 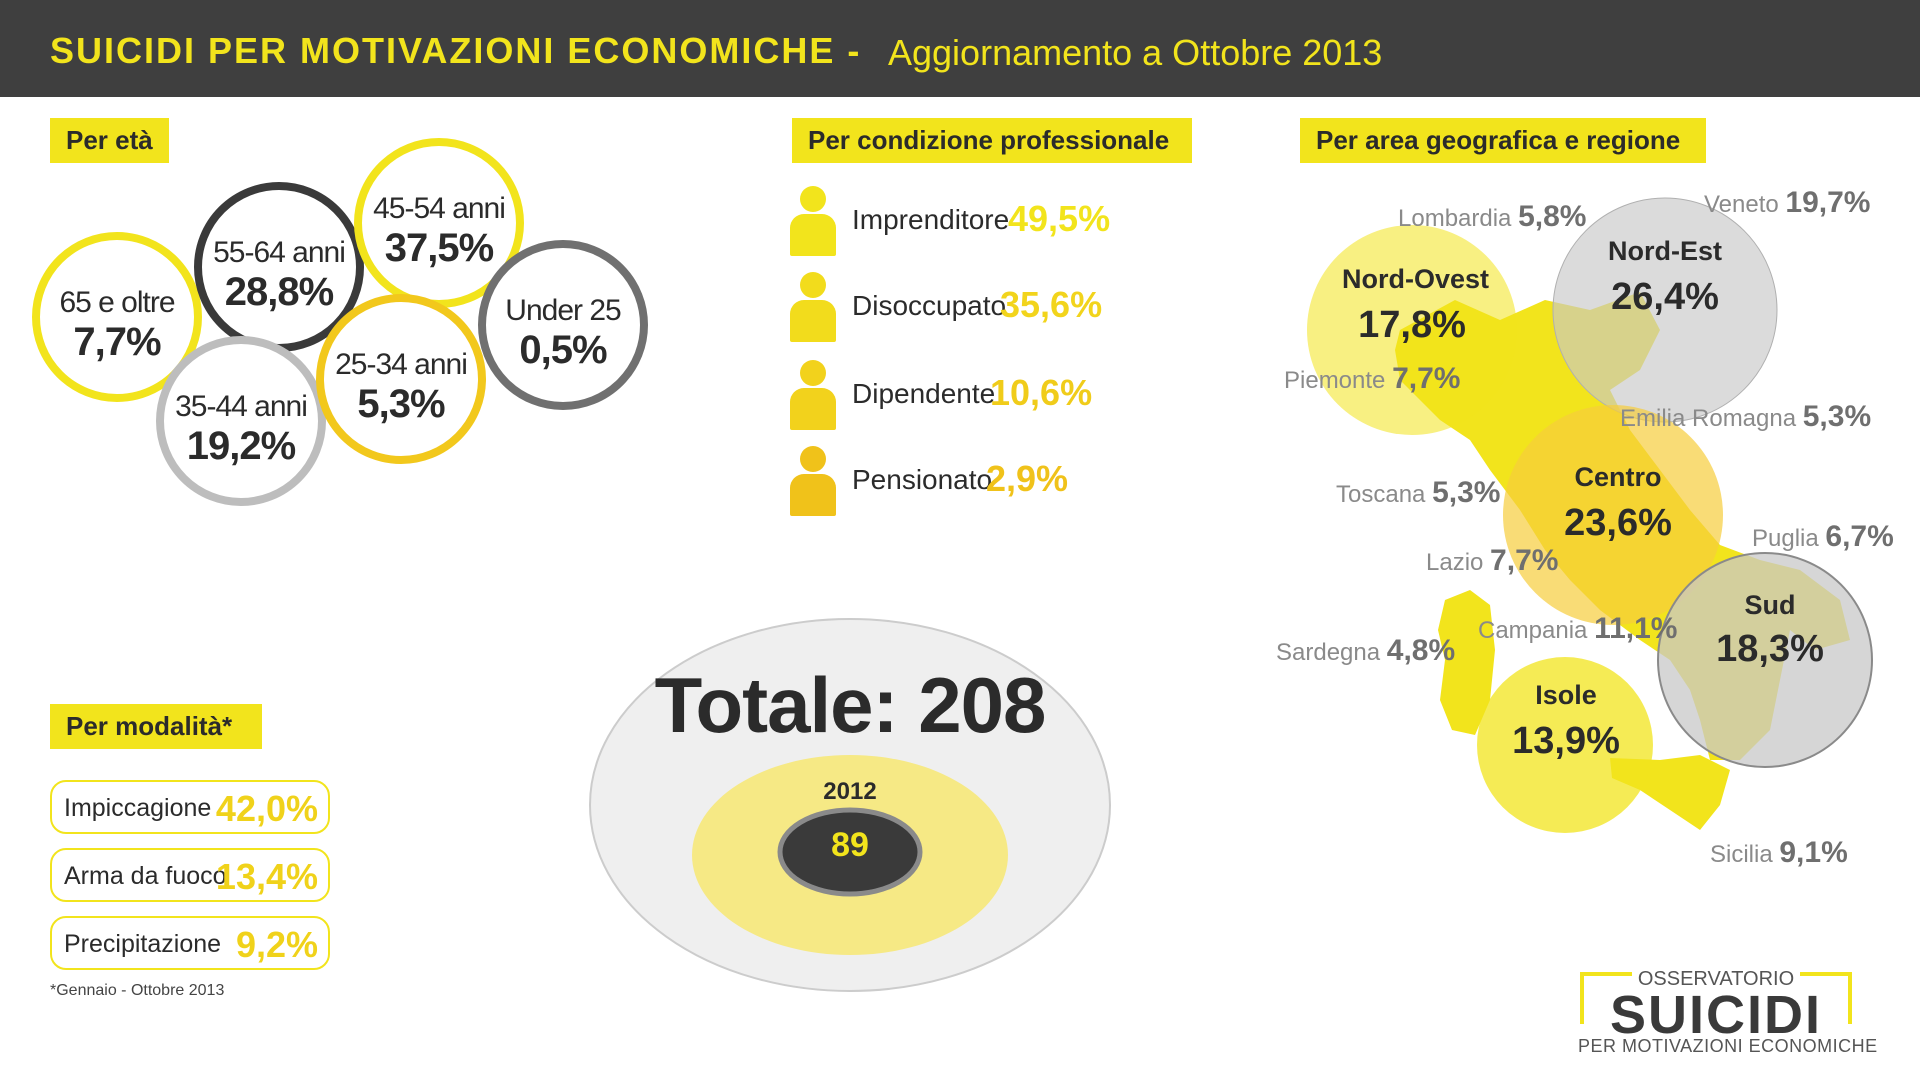 I want to click on prof-value: 35,6%, so click(x=1051, y=304).